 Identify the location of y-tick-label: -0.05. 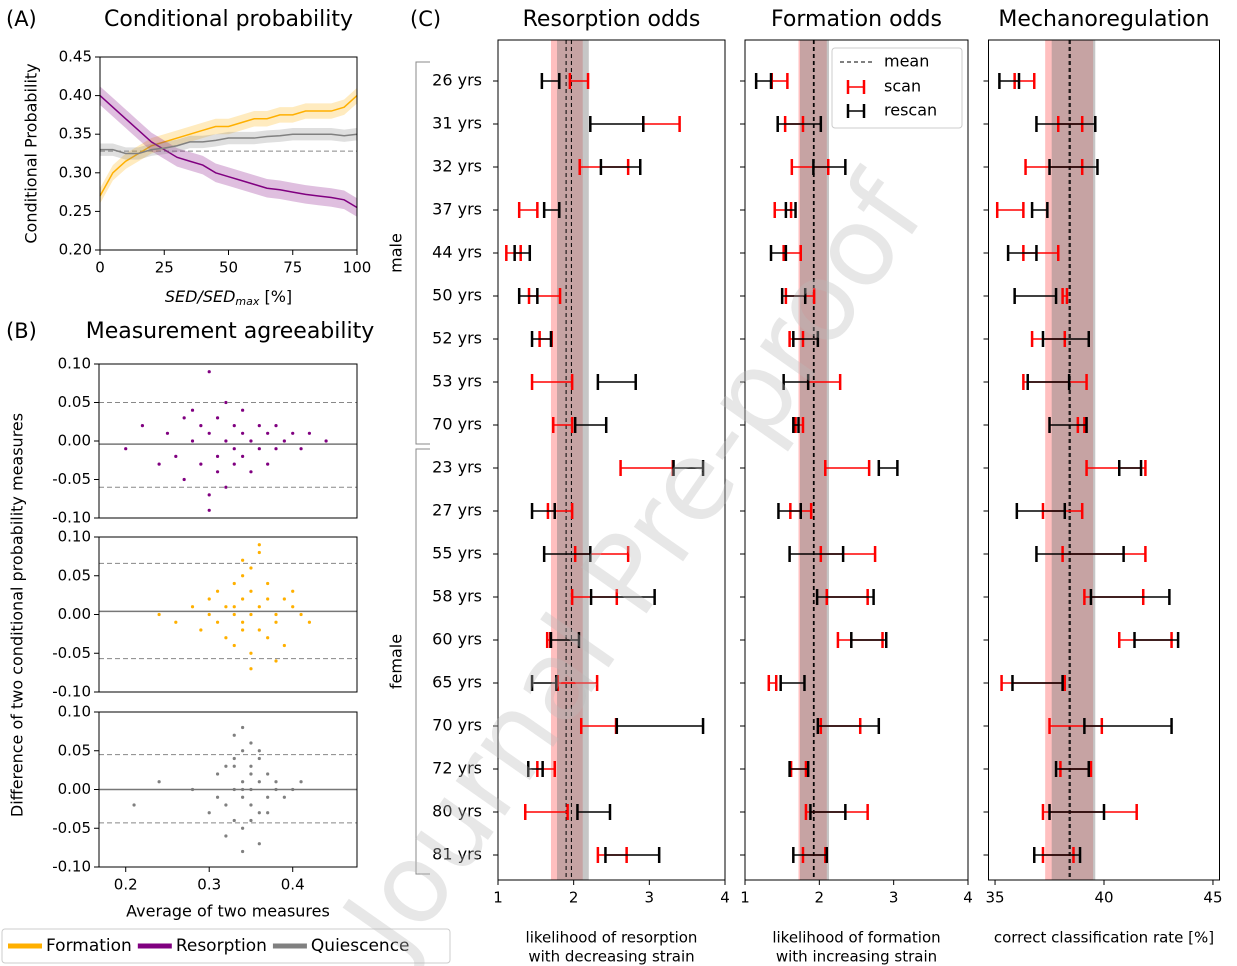
(71, 828).